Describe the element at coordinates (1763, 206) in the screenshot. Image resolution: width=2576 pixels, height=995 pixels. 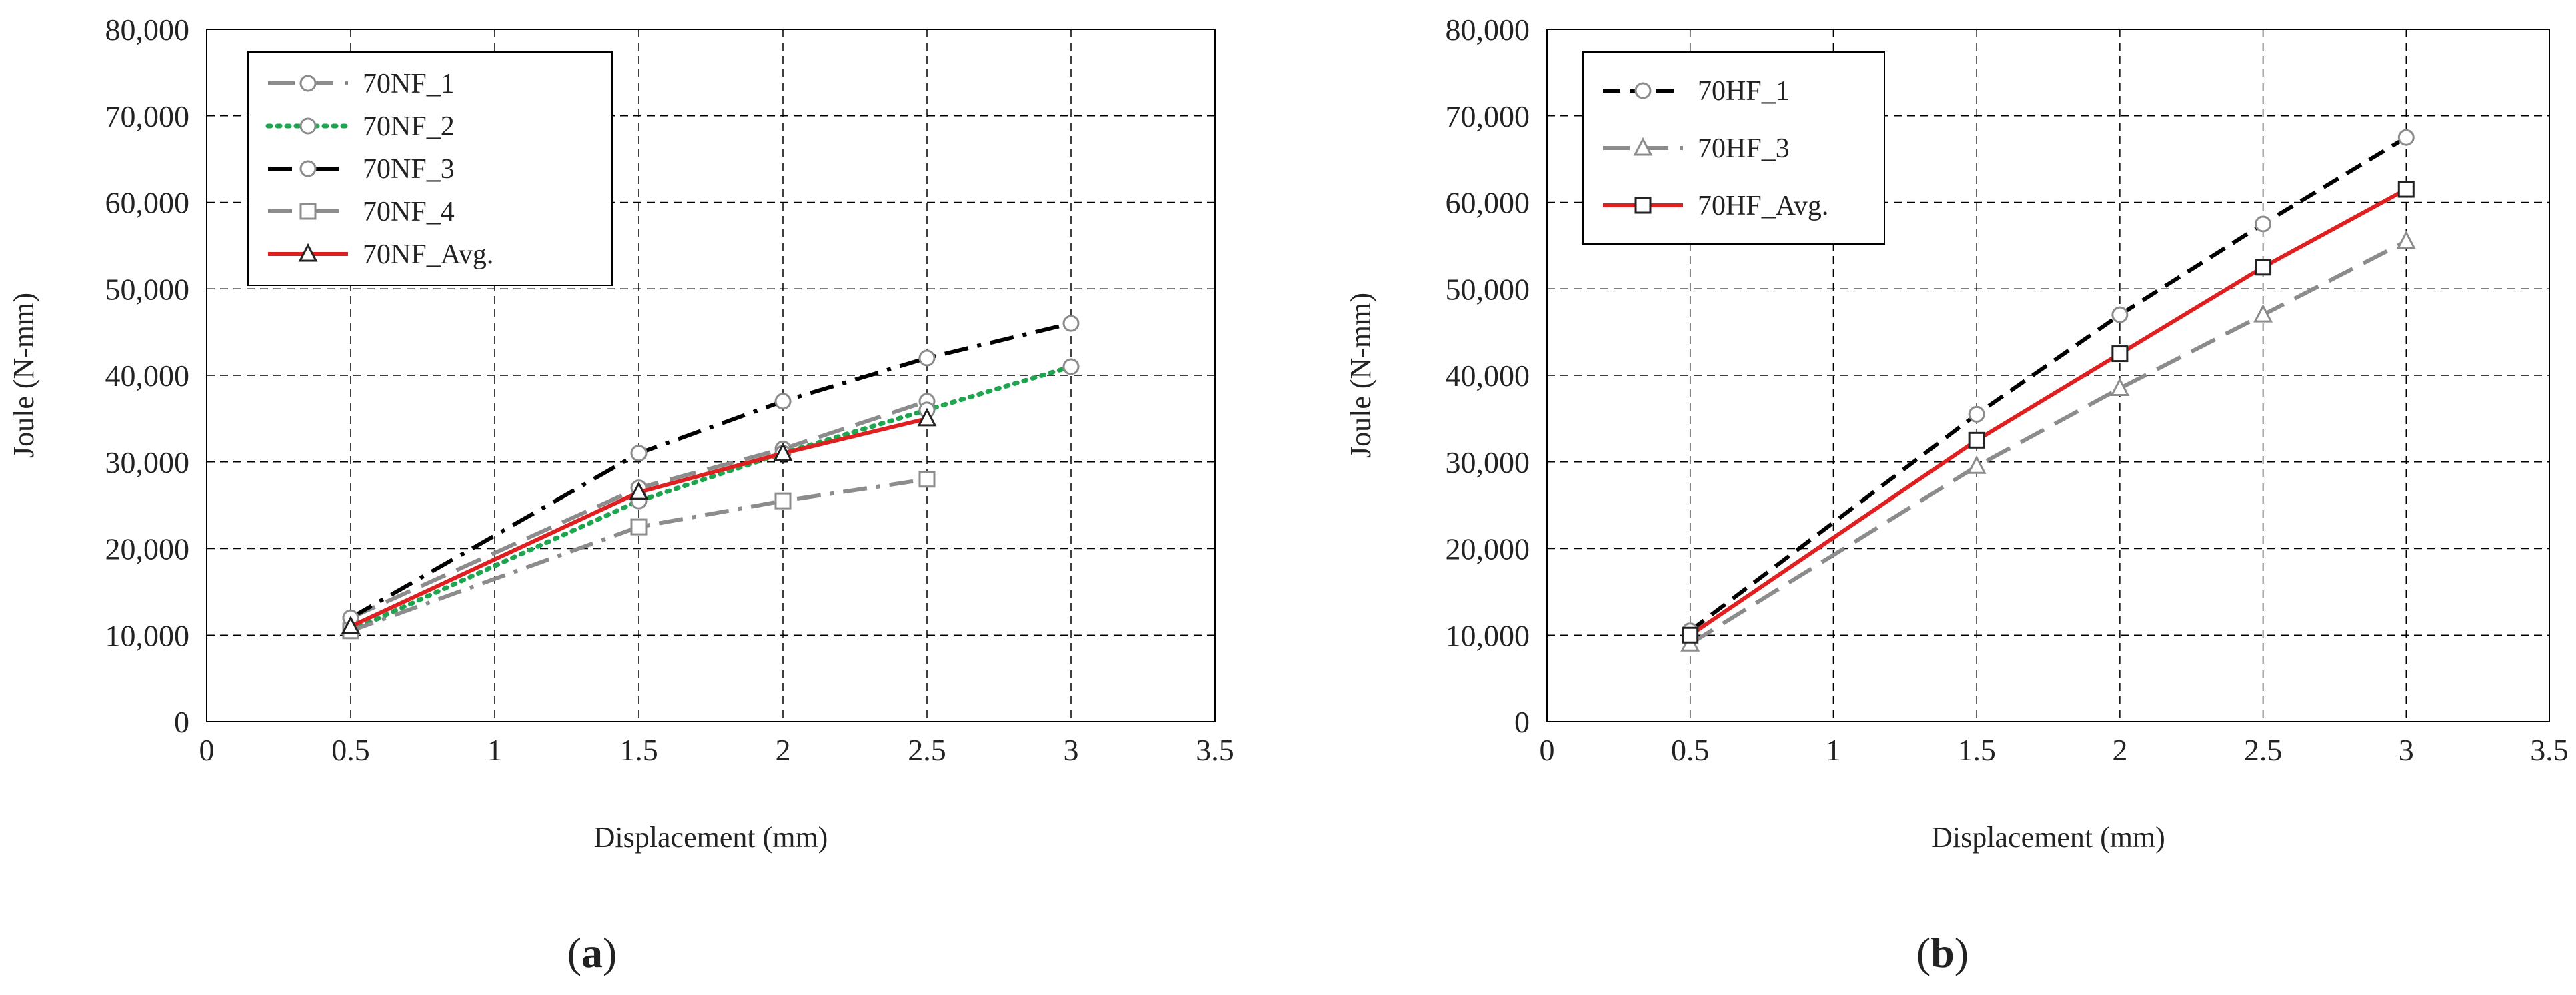
I see `legend-label: 70HF_Avg.` at that location.